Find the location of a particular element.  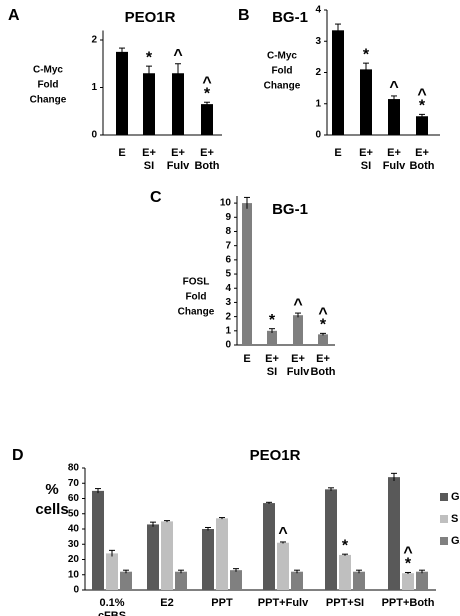

legend-label: G1 is located at coordinates (455, 497).